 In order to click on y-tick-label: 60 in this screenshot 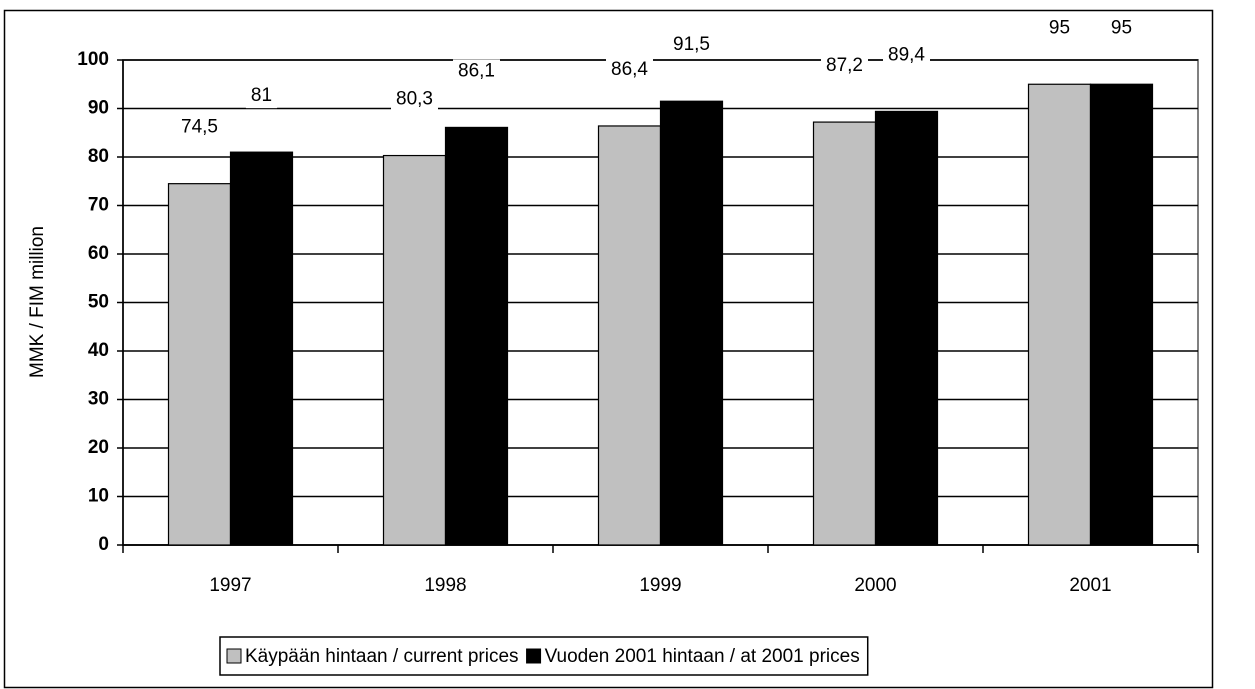, I will do `click(98, 253)`.